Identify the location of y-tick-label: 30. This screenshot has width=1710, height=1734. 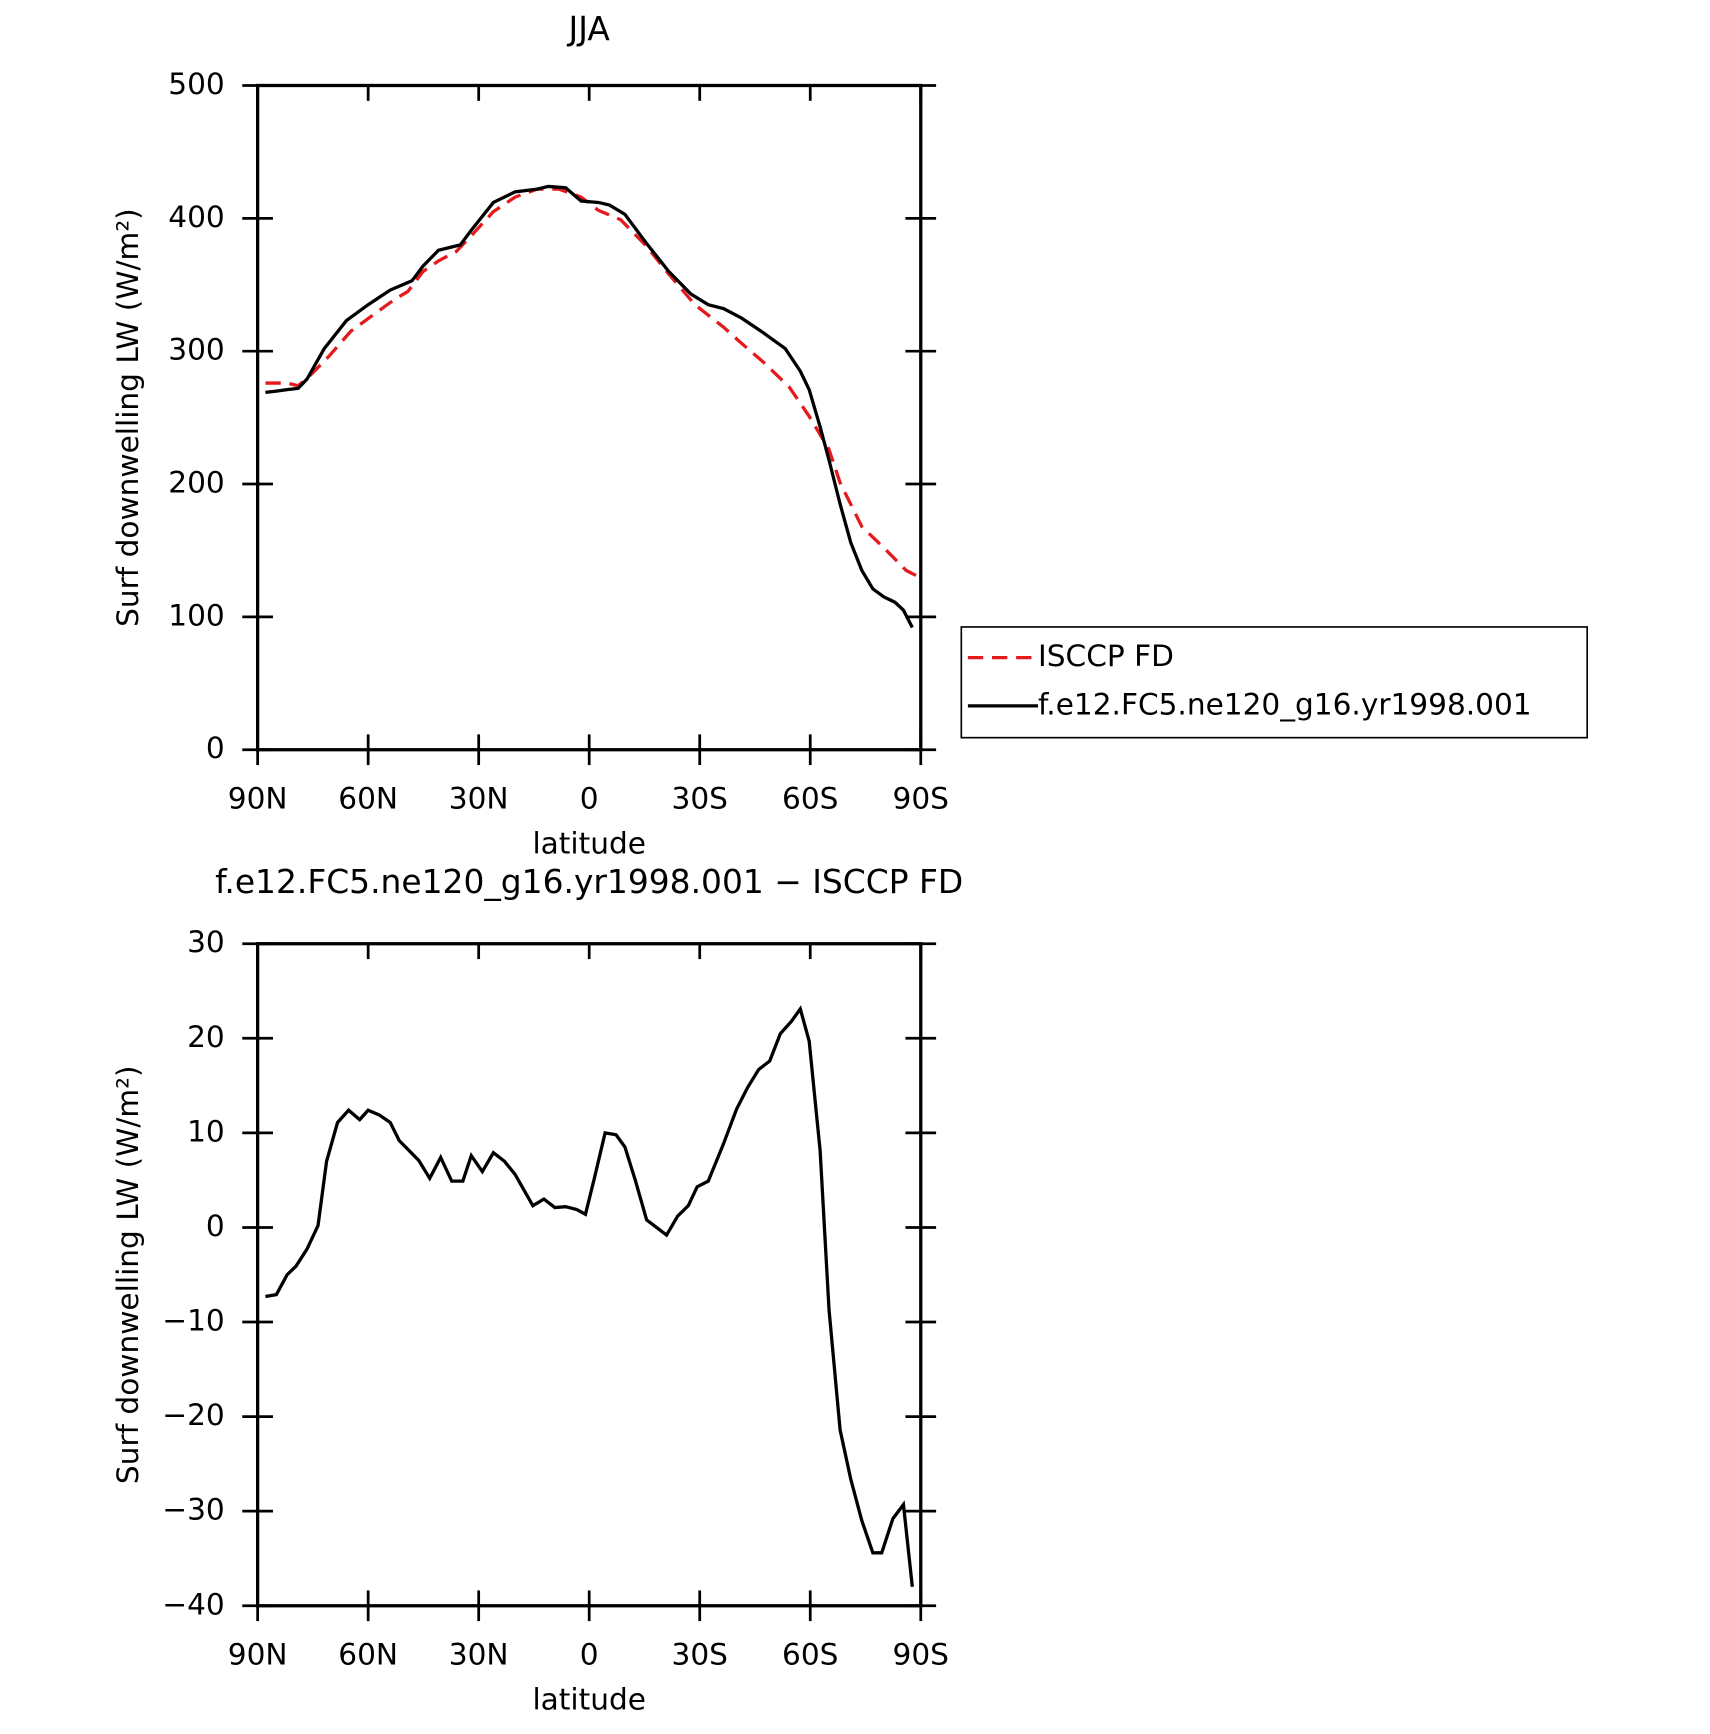
(206, 942).